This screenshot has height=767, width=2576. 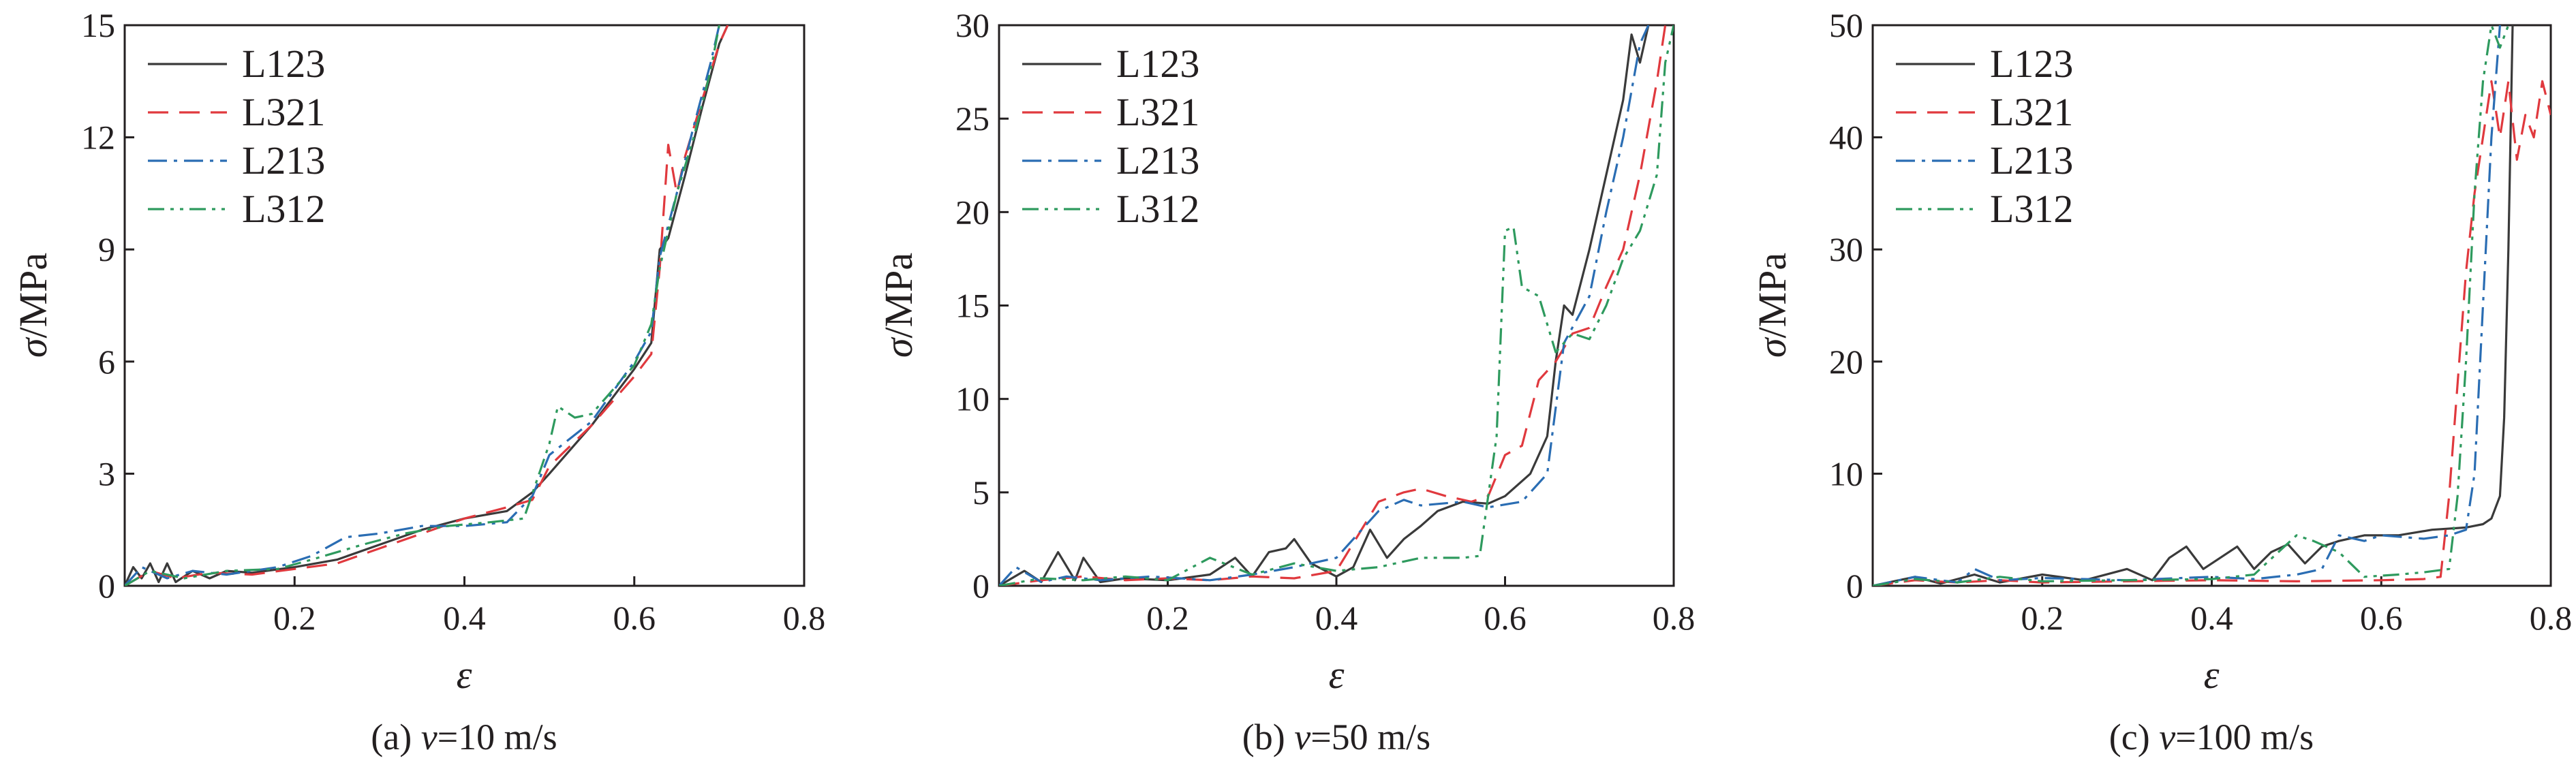 What do you see at coordinates (107, 249) in the screenshot?
I see `y-tick-label: 9` at bounding box center [107, 249].